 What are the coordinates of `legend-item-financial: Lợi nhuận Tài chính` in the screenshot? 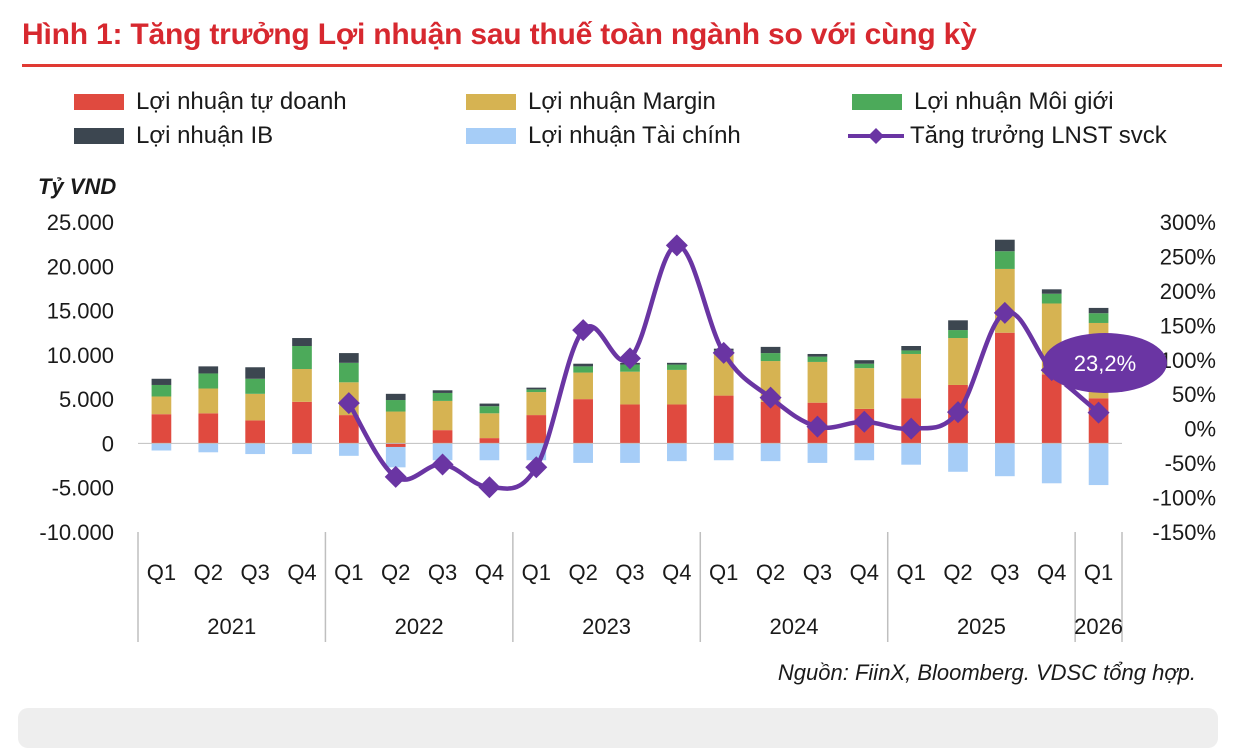 It's located at (603, 136).